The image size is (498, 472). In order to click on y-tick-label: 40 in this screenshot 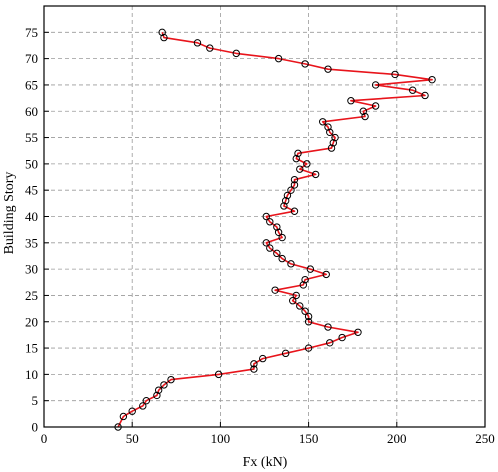, I will do `click(31, 216)`.